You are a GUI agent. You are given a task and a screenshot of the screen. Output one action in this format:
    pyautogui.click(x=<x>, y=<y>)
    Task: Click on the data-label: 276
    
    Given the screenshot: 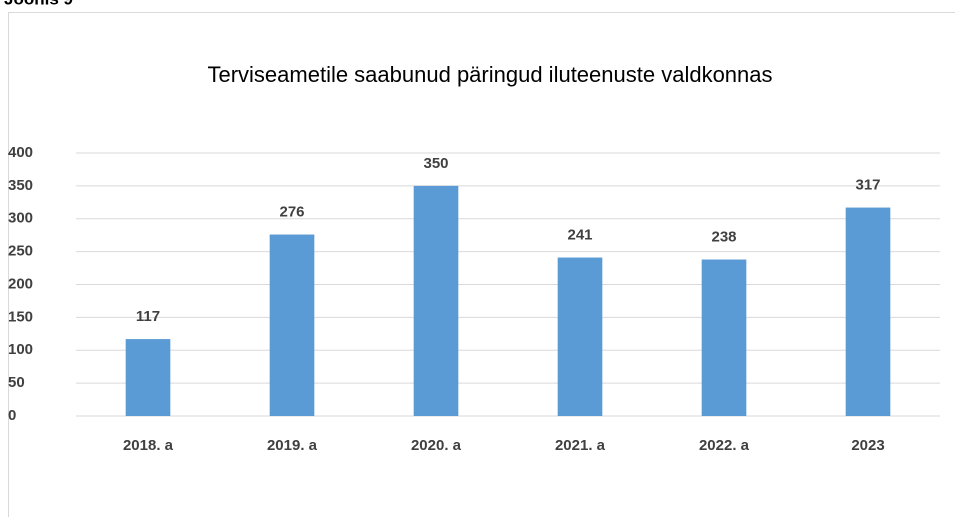 What is the action you would take?
    pyautogui.click(x=291, y=211)
    